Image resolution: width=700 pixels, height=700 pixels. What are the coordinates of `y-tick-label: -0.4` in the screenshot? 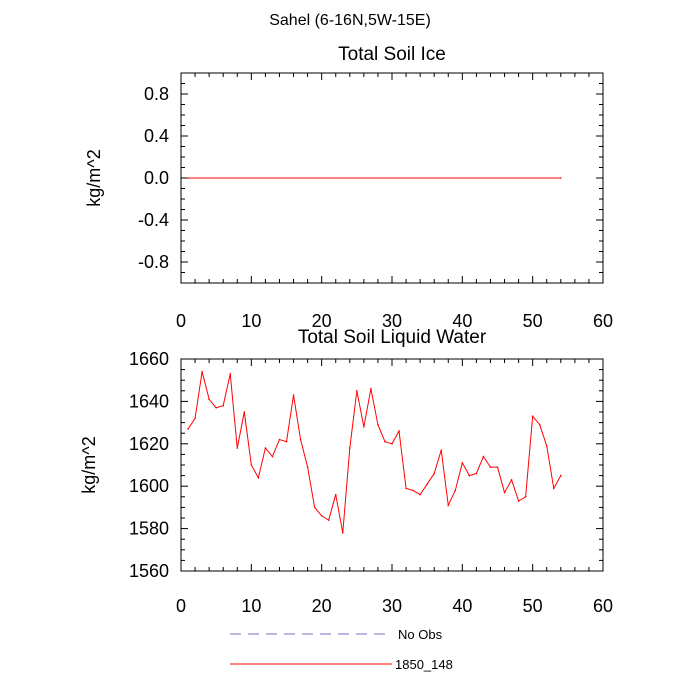 It's located at (153, 220).